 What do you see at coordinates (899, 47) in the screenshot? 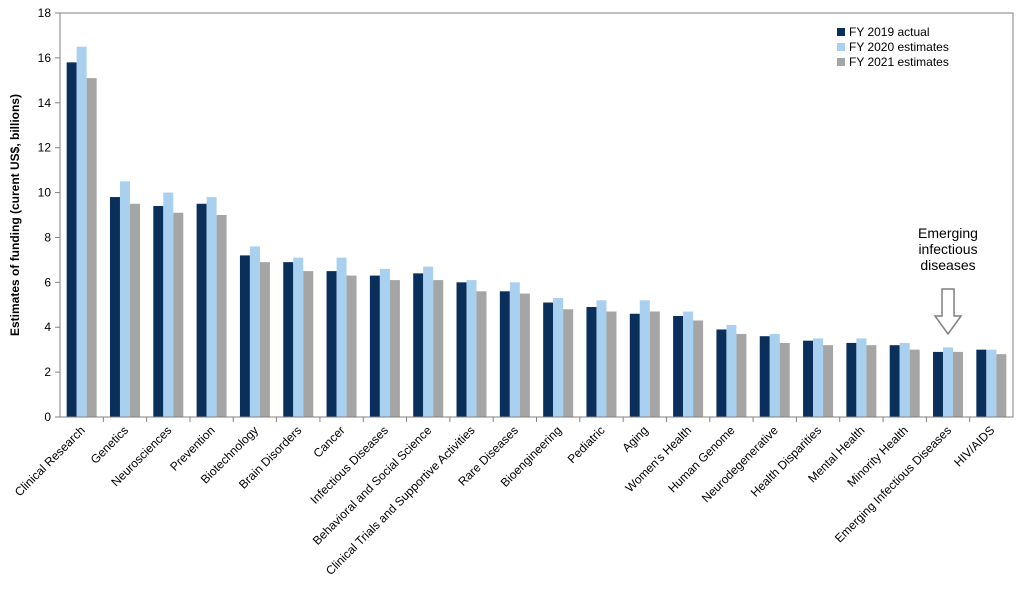
I see `legend-label: FY 2020 estimates` at bounding box center [899, 47].